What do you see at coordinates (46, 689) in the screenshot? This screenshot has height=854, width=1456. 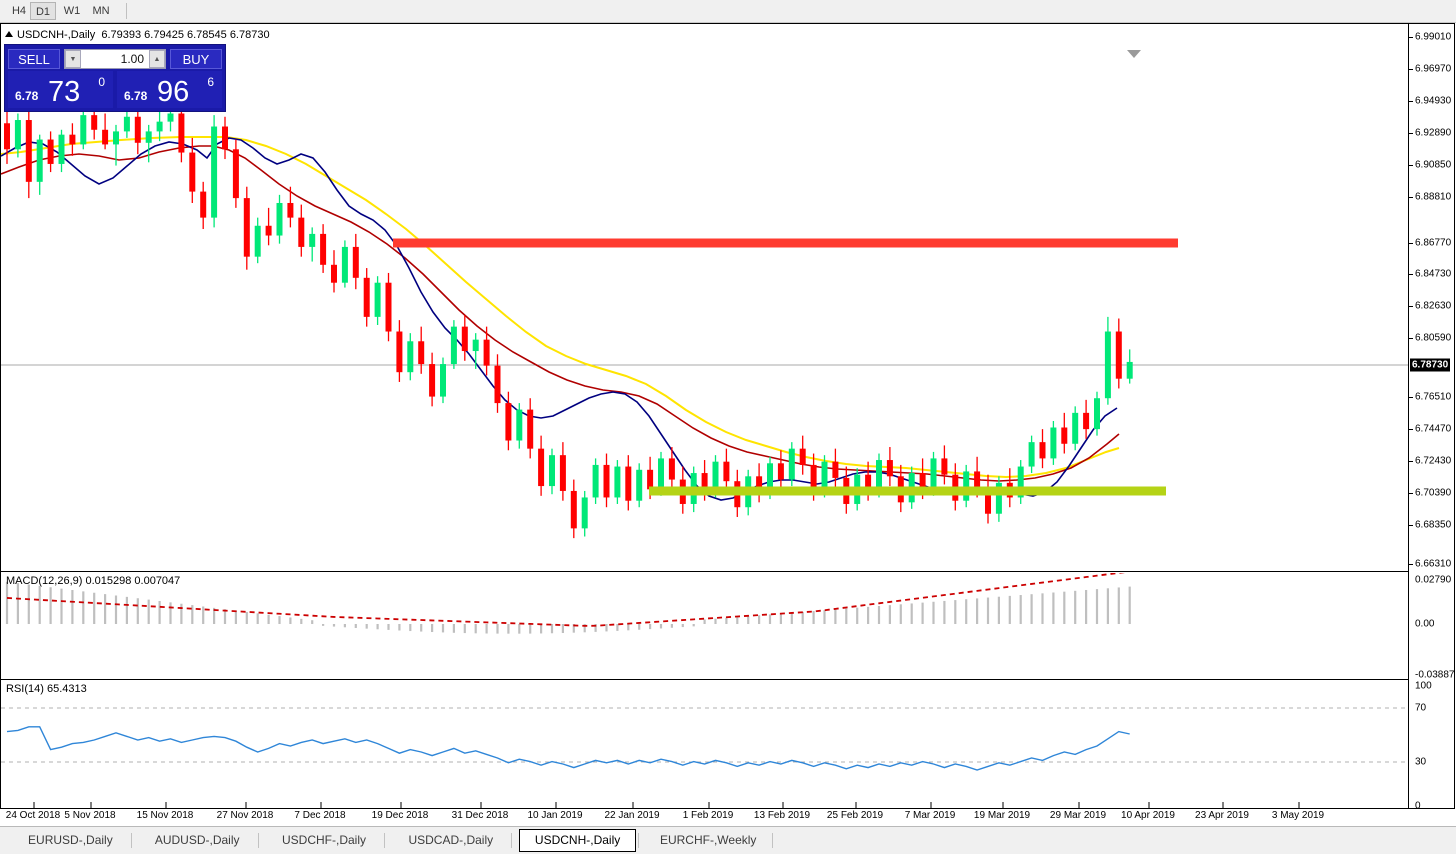 I see `rsi-label: RSI(14) 65.4313` at bounding box center [46, 689].